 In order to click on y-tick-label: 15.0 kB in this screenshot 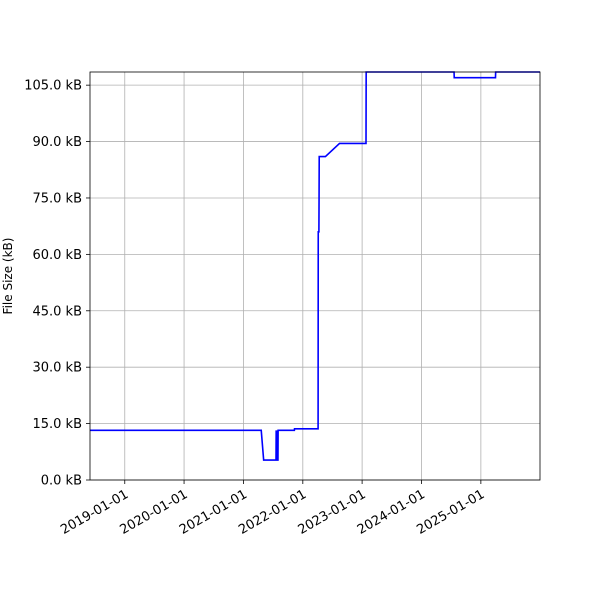, I will do `click(57, 424)`.